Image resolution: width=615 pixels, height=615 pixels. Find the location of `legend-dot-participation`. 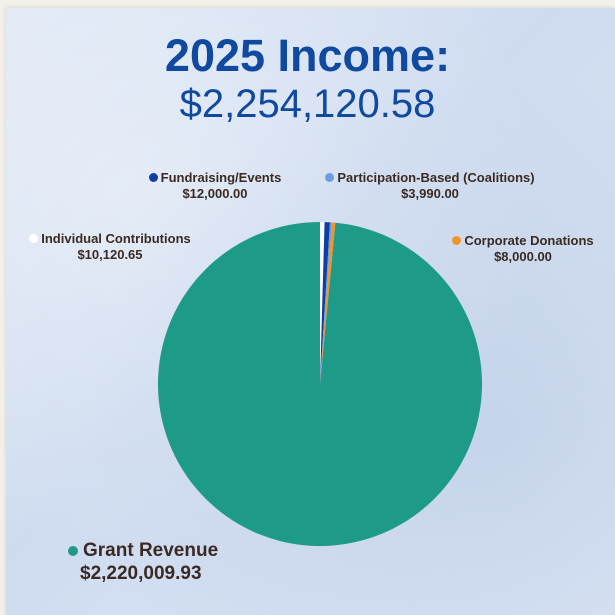

legend-dot-participation is located at coordinates (330, 177).